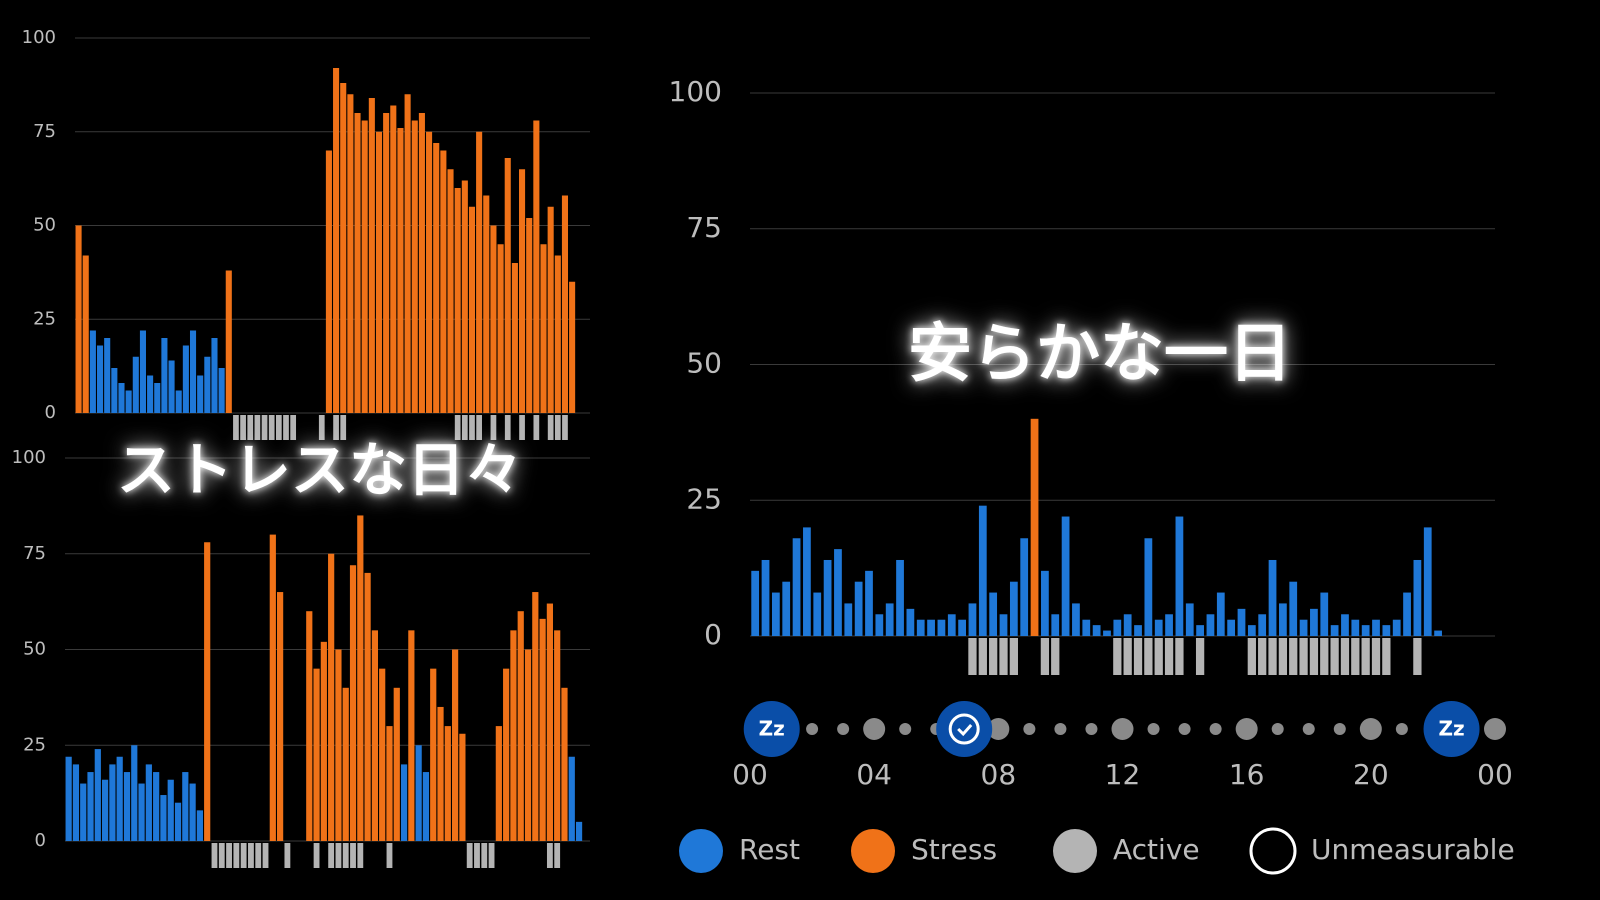 The height and width of the screenshot is (900, 1600). Describe the element at coordinates (1123, 774) in the screenshot. I see `x-tick-label: 12` at that location.